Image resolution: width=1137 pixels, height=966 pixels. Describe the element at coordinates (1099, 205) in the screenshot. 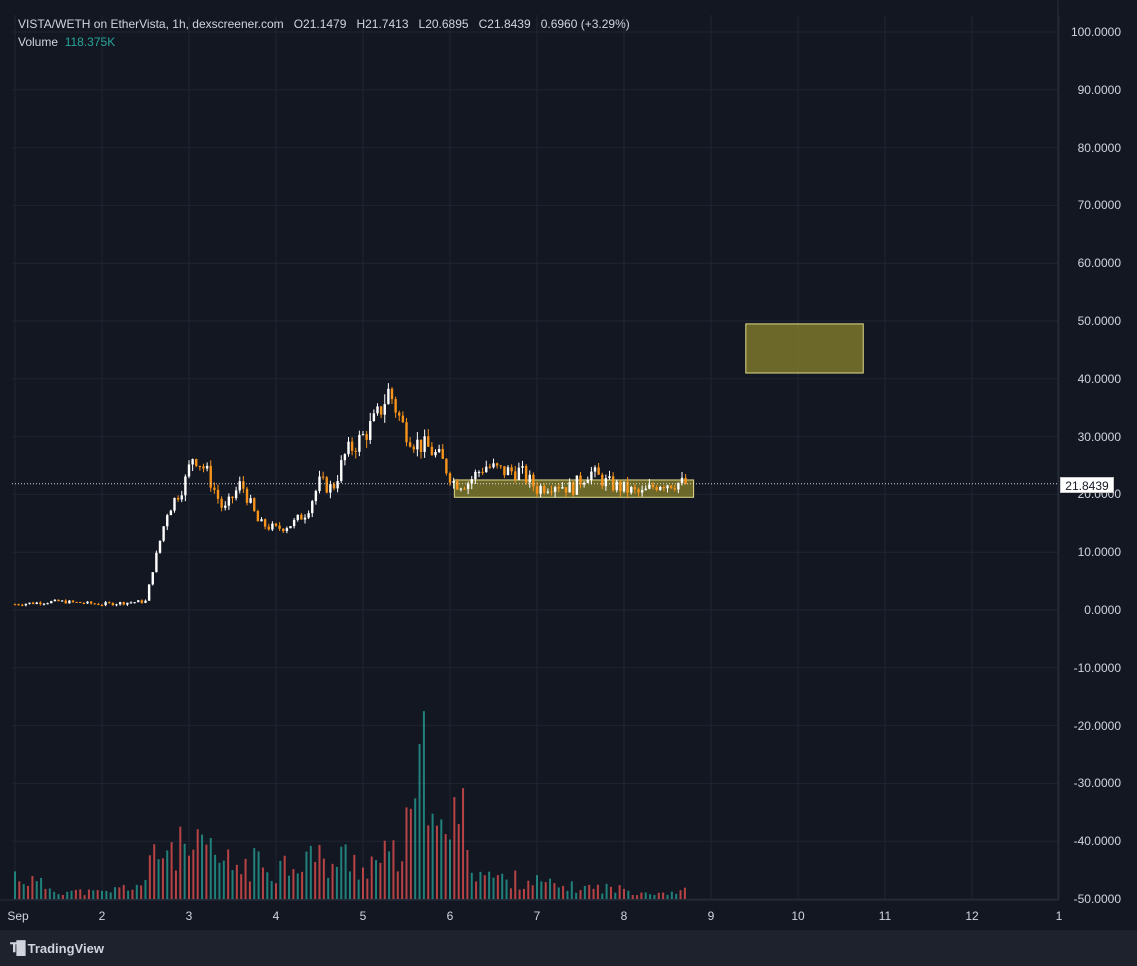

I see `price-tick-label: 70.0000` at that location.